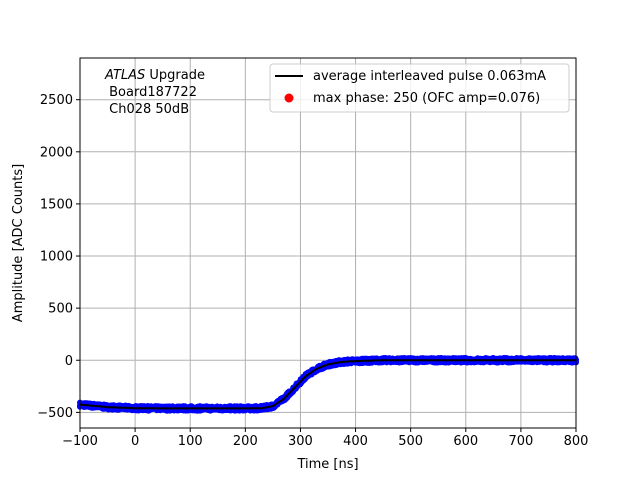 The image size is (640, 480). I want to click on x-tick-label: 500, so click(410, 441).